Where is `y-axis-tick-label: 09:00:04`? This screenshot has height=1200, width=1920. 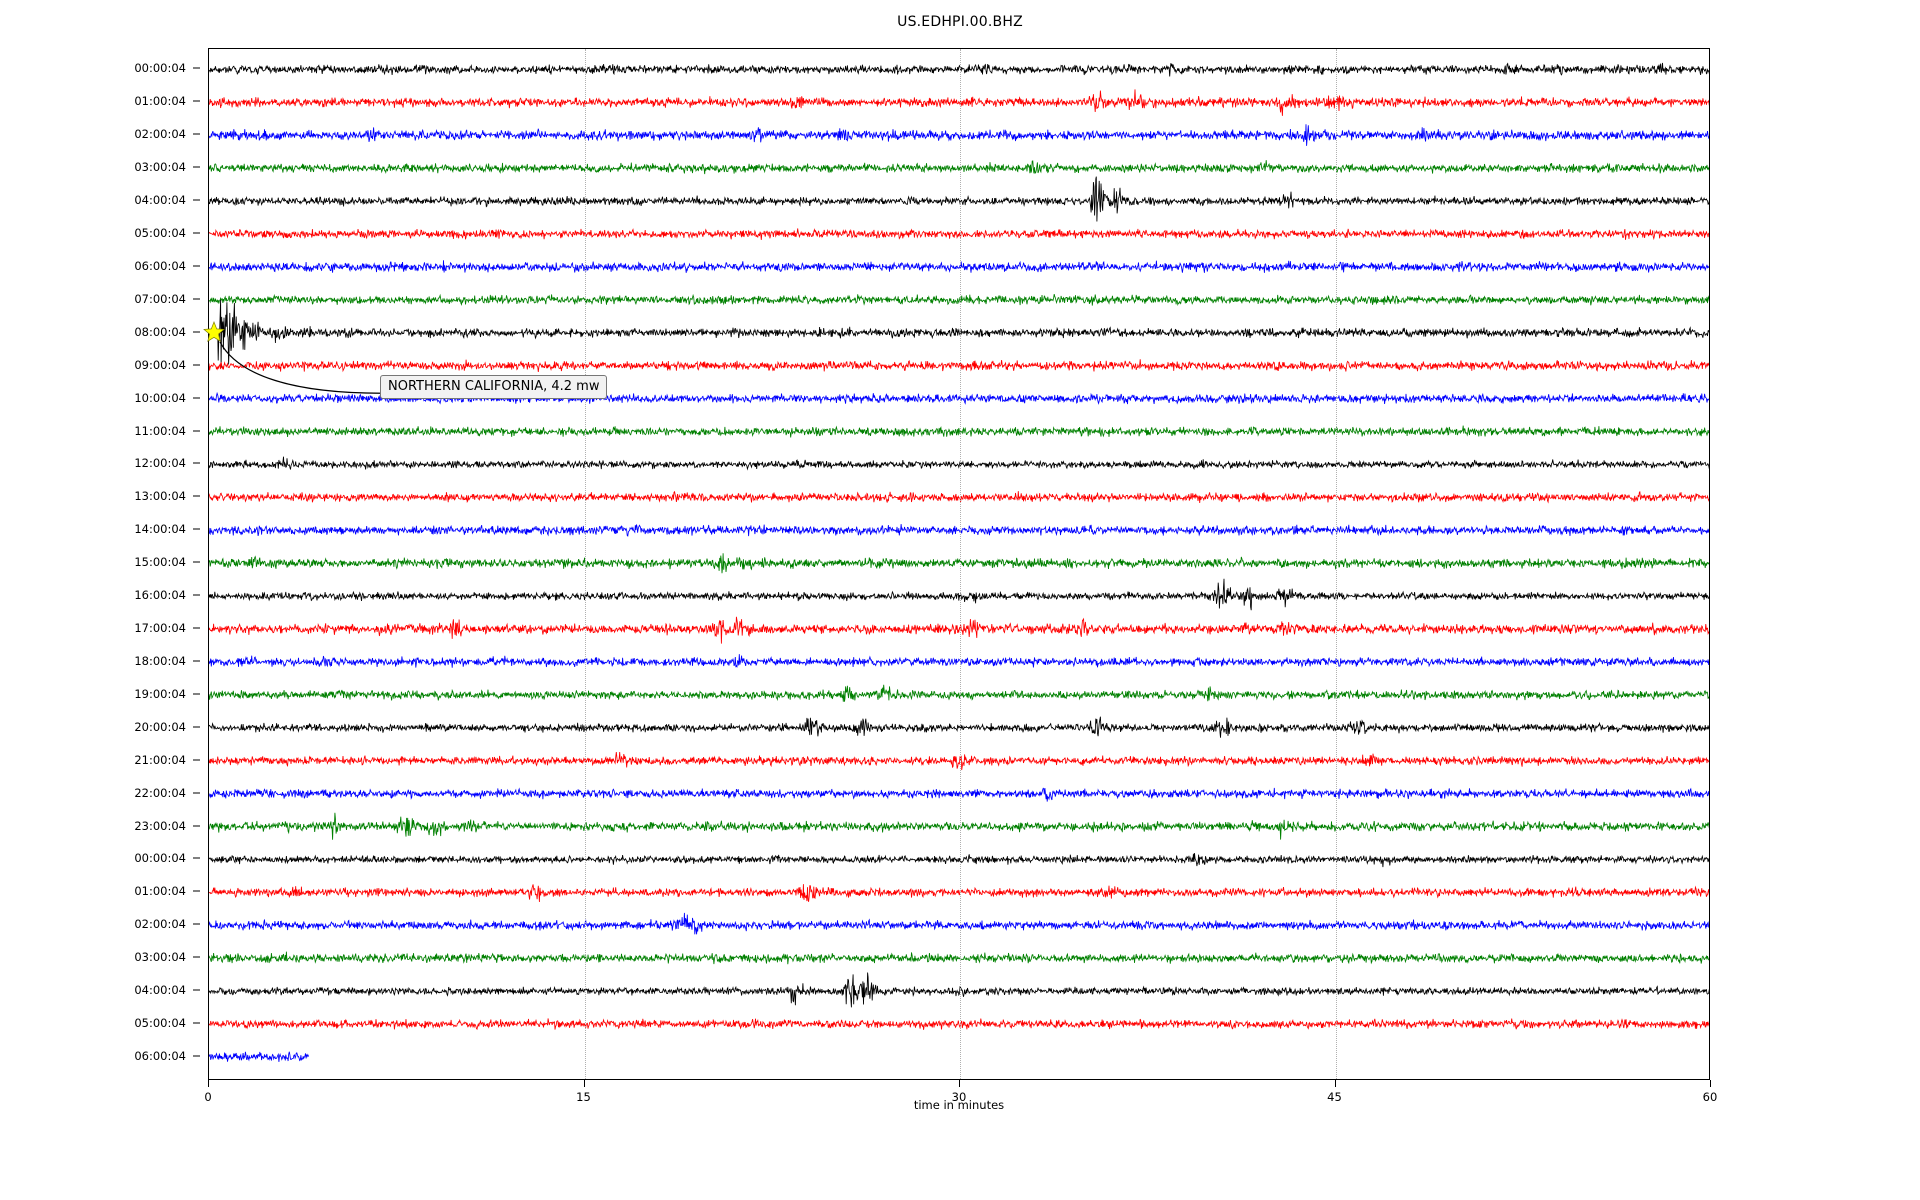
y-axis-tick-label: 09:00:04 is located at coordinates (160, 364).